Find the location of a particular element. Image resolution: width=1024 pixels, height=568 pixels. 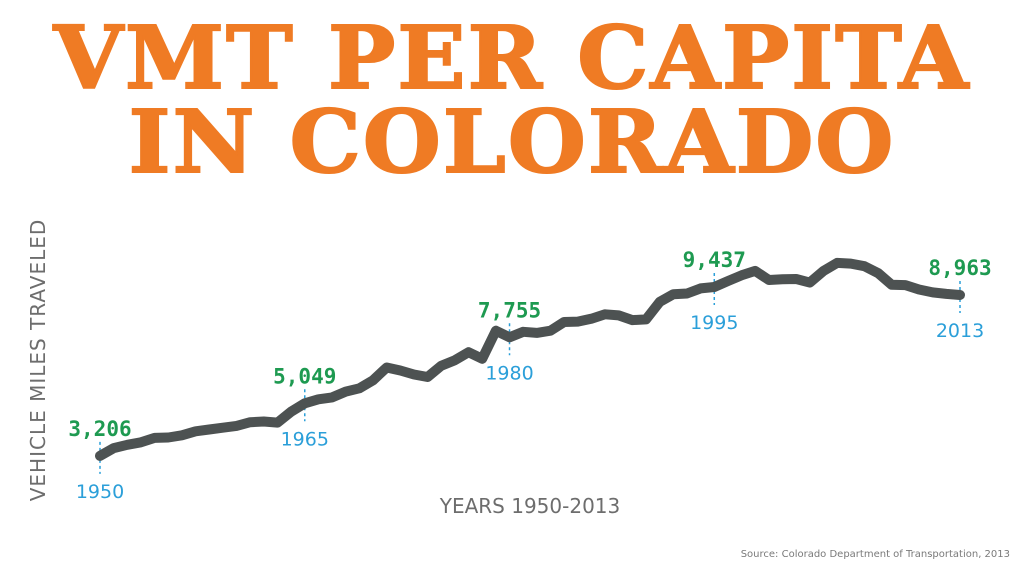

value-label-1965: 5,049 is located at coordinates (304, 376).